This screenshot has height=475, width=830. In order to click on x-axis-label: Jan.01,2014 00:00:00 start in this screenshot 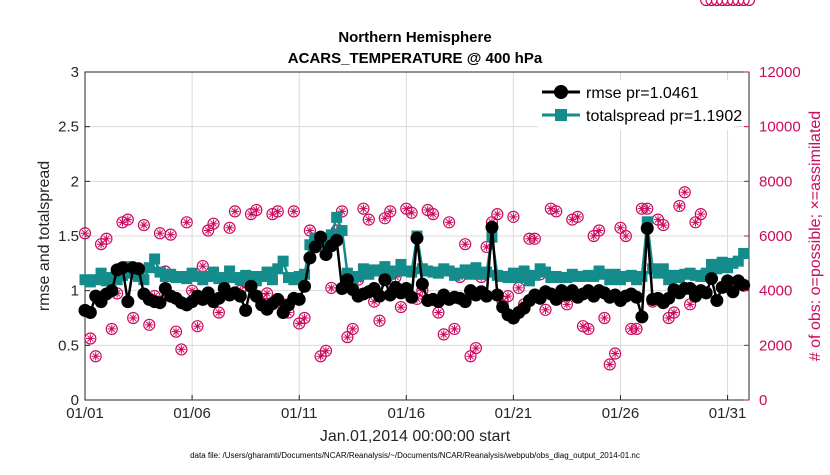, I will do `click(415, 436)`.